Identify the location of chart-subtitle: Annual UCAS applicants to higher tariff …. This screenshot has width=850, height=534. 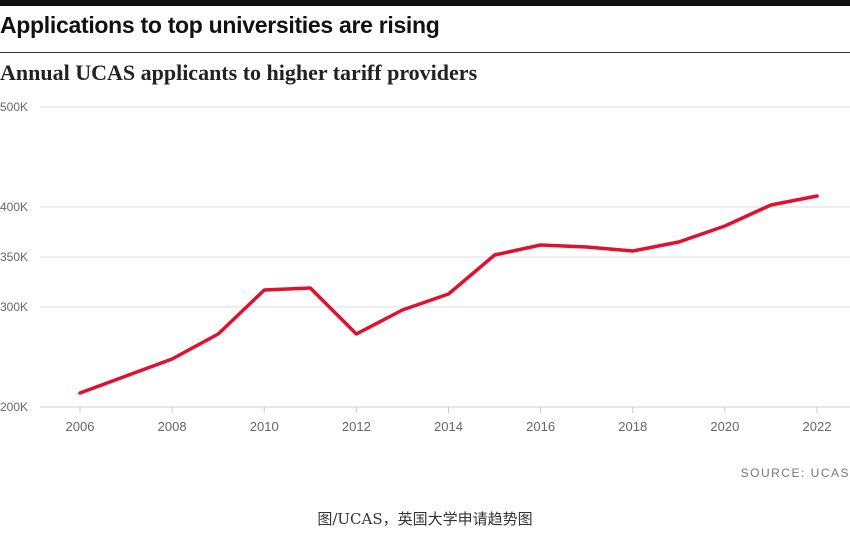
(239, 72).